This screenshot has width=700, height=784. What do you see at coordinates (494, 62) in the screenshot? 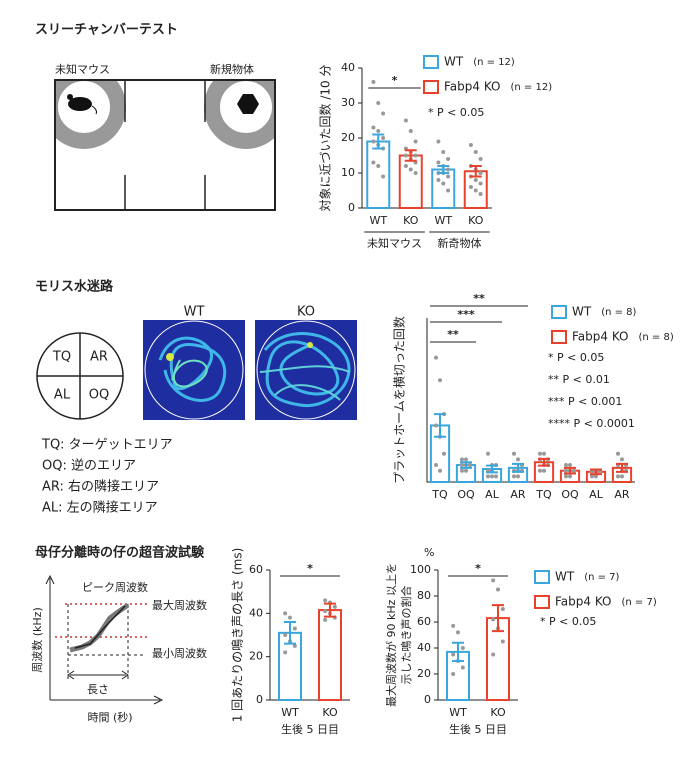
I see `legend-n: (n = 12)` at bounding box center [494, 62].